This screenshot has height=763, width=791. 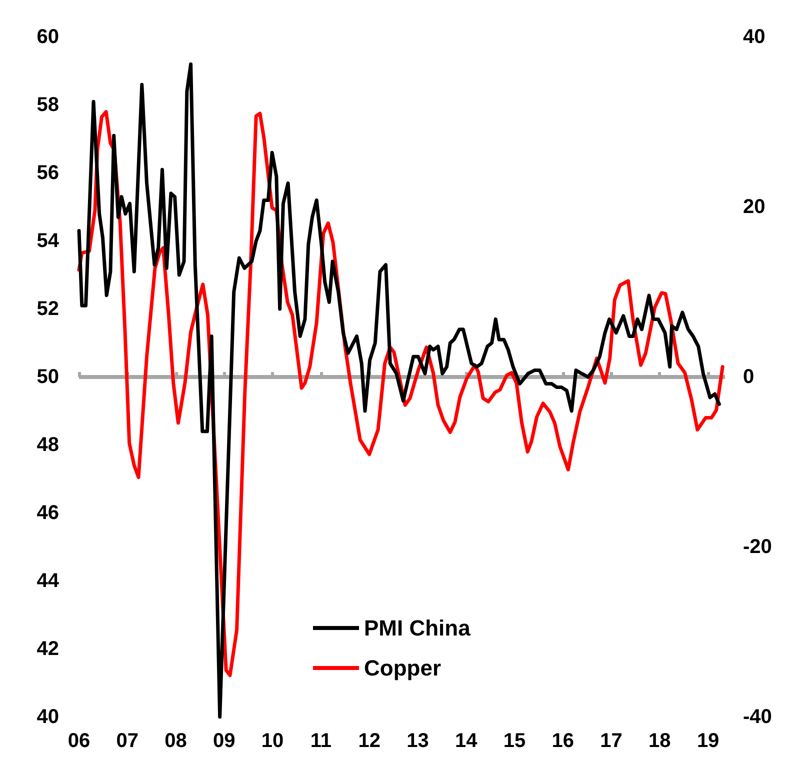 I want to click on legend-label: Copper, so click(x=403, y=668).